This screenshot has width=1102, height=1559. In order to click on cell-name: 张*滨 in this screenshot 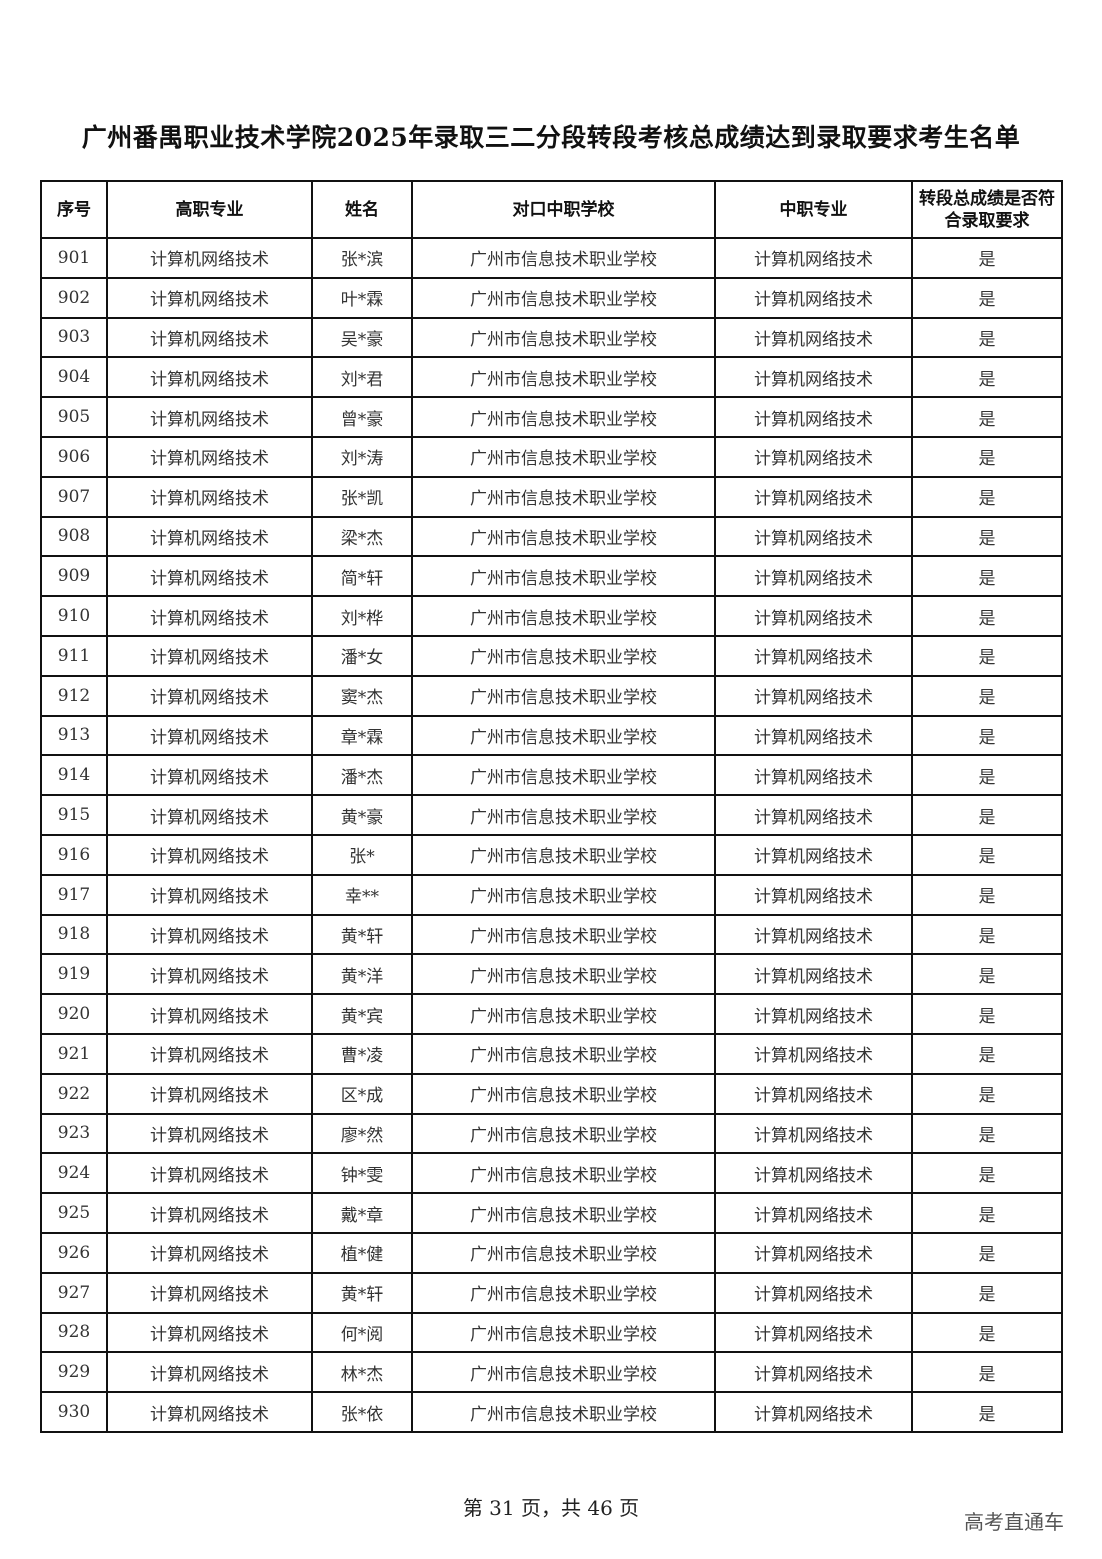, I will do `click(362, 258)`.